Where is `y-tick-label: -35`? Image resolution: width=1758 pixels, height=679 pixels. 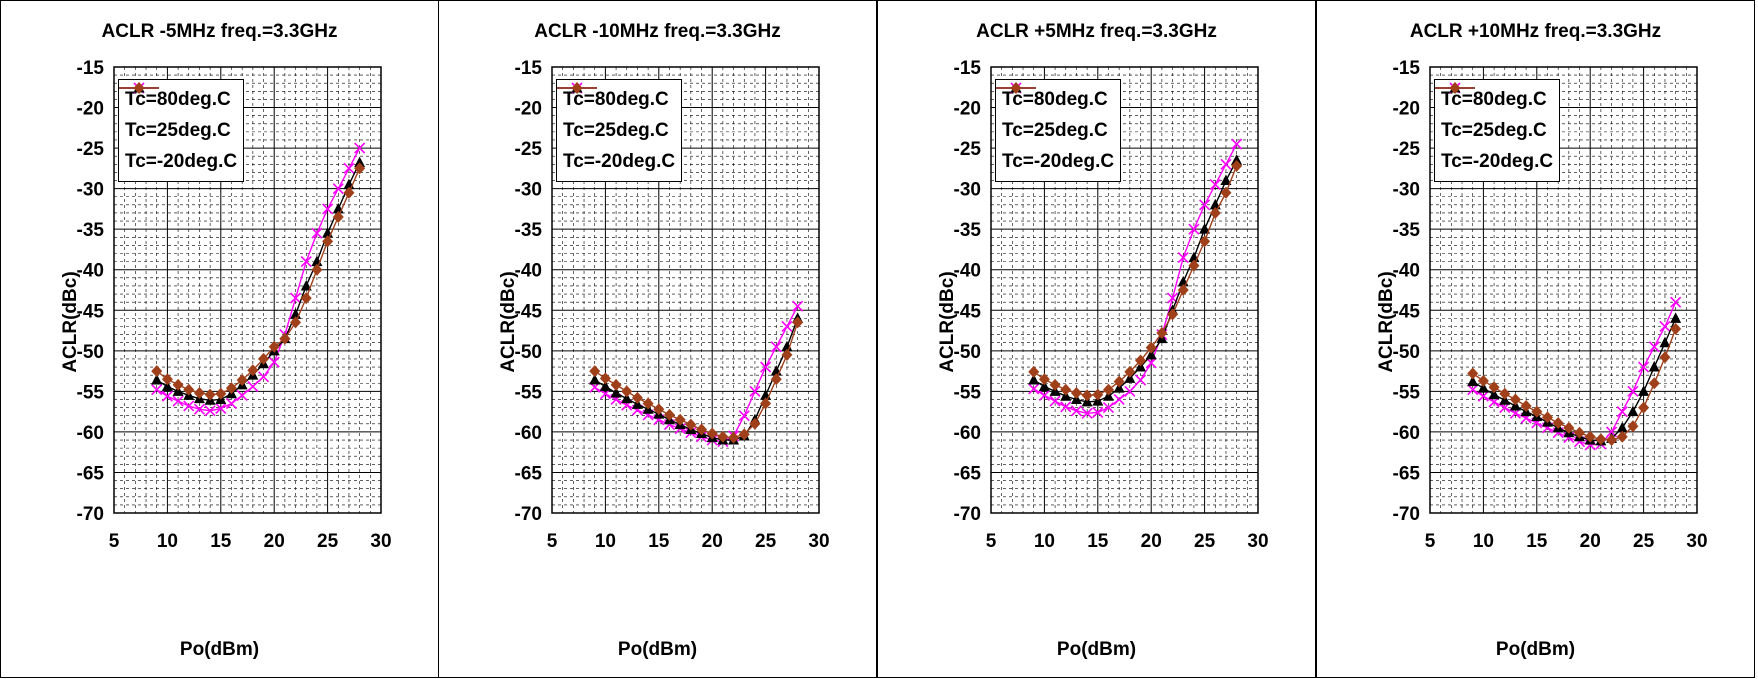
y-tick-label: -35 is located at coordinates (1407, 230).